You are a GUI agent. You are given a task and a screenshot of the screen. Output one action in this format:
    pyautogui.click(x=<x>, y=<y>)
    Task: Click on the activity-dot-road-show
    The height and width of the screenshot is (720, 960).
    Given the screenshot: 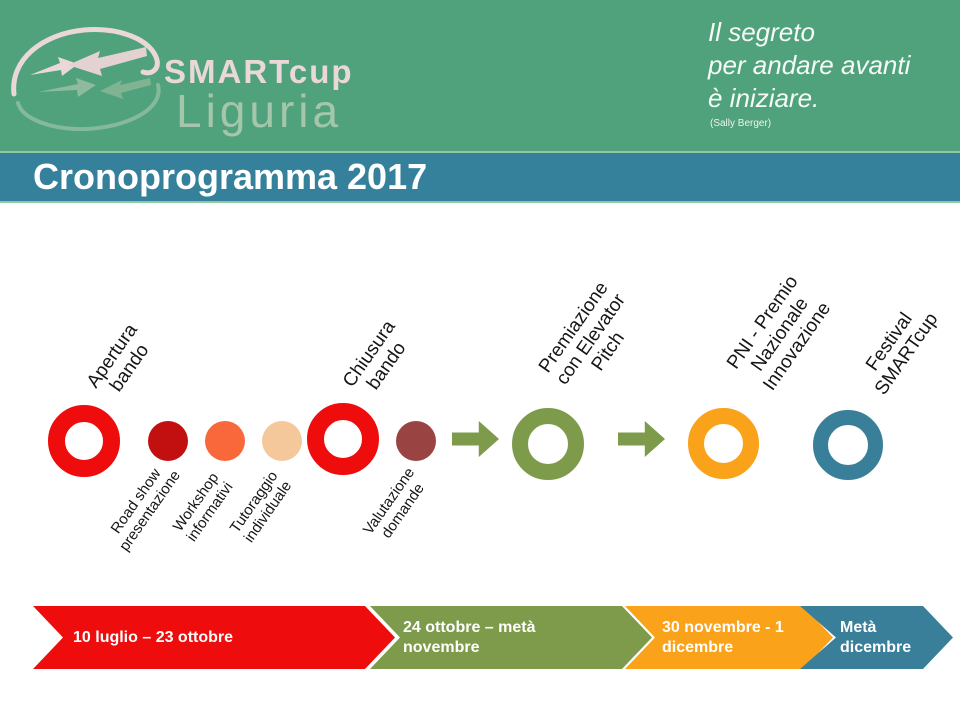 What is the action you would take?
    pyautogui.click(x=168, y=441)
    